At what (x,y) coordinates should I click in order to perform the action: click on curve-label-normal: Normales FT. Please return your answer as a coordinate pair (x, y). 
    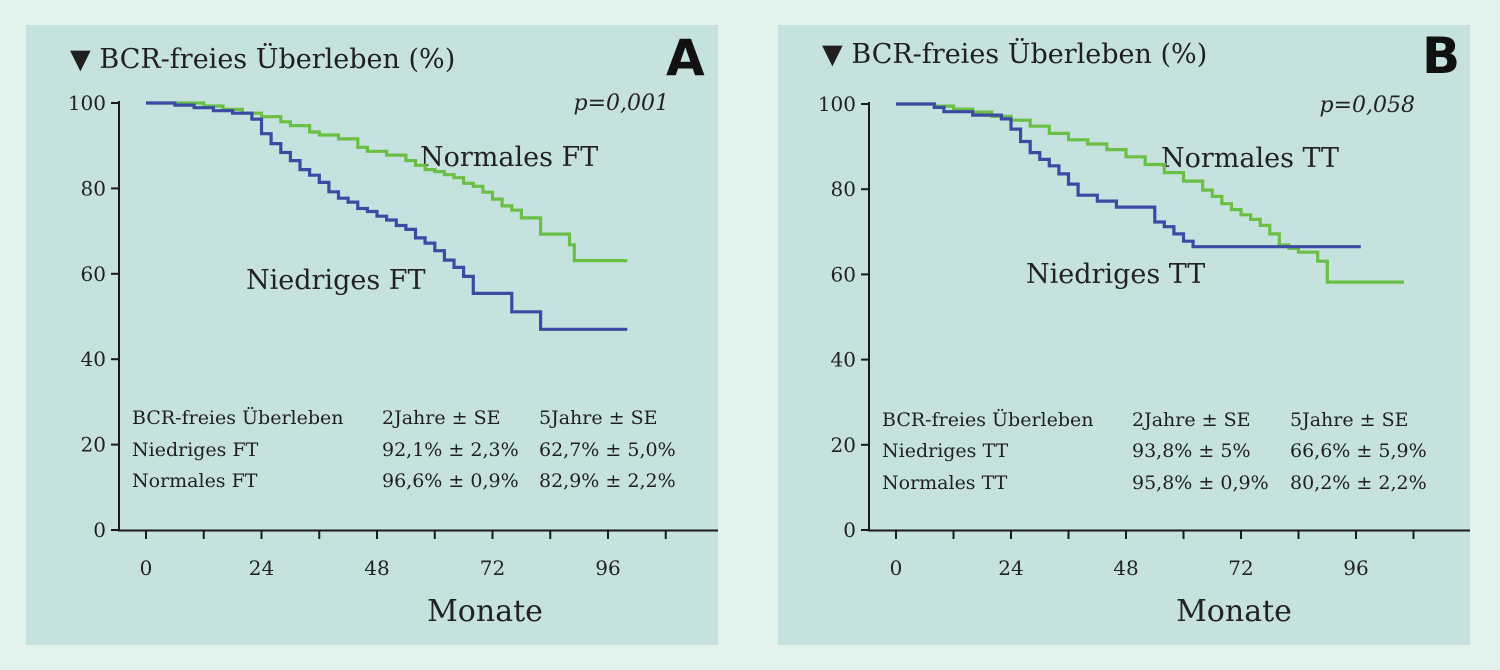
    Looking at the image, I should click on (509, 157).